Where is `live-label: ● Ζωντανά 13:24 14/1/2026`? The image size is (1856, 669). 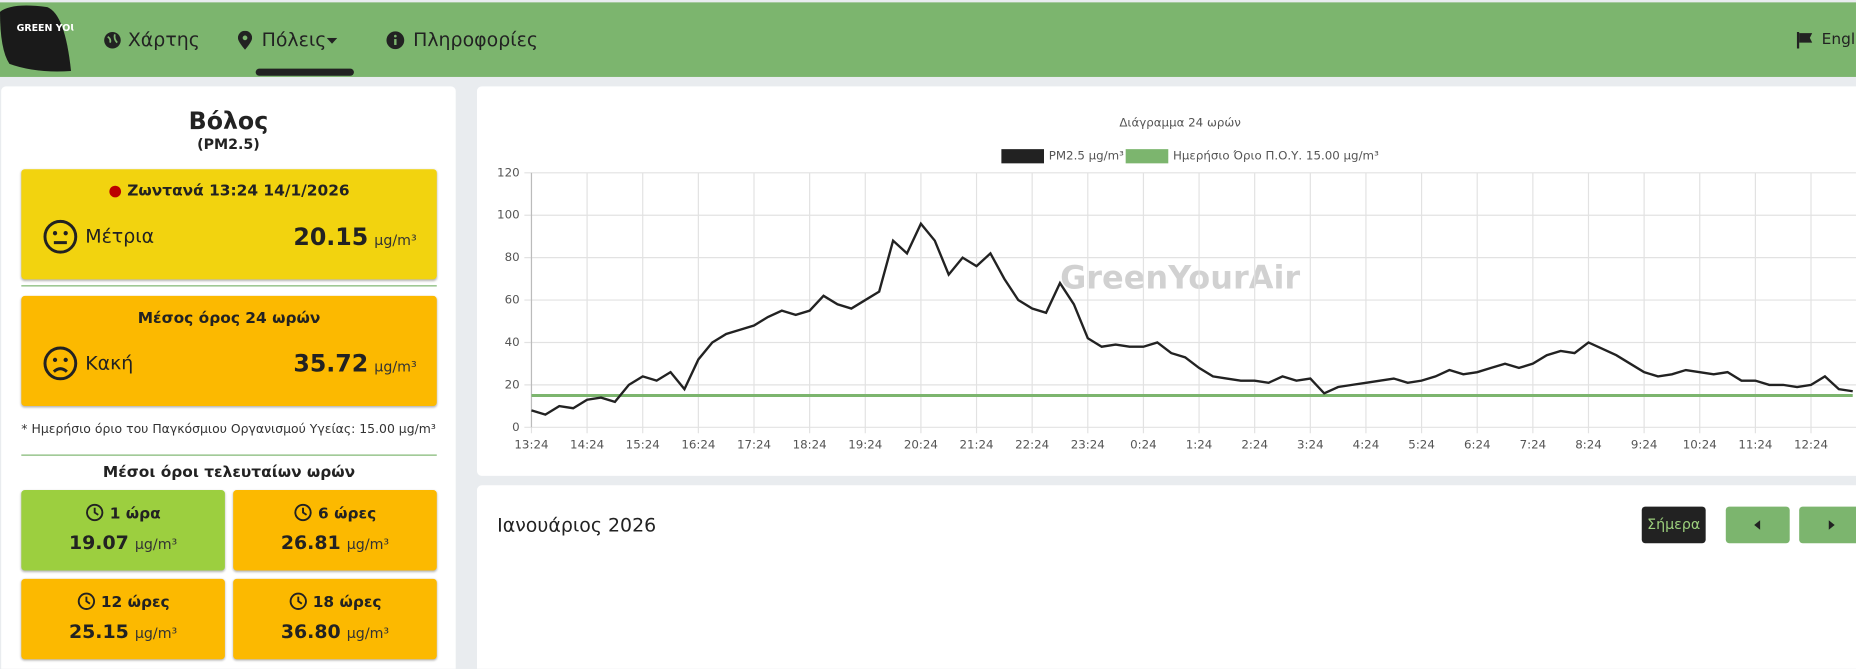 live-label: ● Ζωντανά 13:24 14/1/2026 is located at coordinates (229, 191).